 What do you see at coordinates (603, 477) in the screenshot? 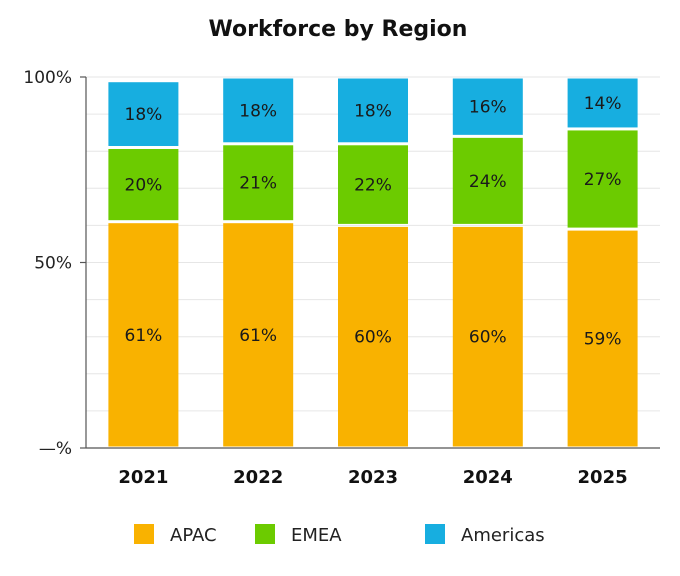
I see `x-tick-label: 2025` at bounding box center [603, 477].